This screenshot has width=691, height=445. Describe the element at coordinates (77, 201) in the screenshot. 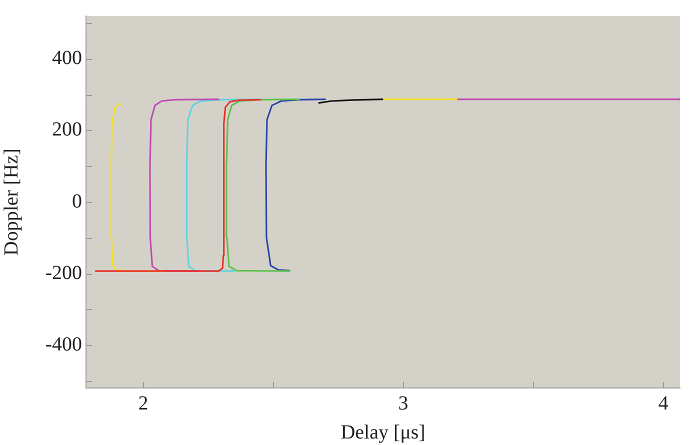

I see `y-tick-label: 0` at that location.